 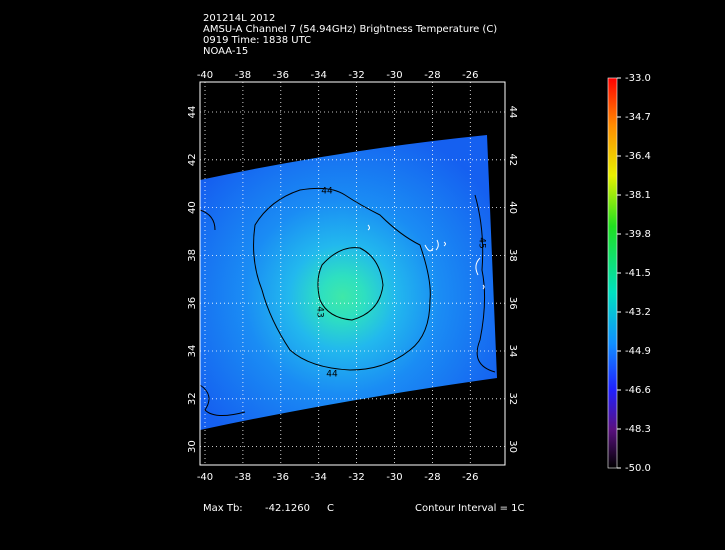 What do you see at coordinates (638, 234) in the screenshot?
I see `colorbar-label: -39.8` at bounding box center [638, 234].